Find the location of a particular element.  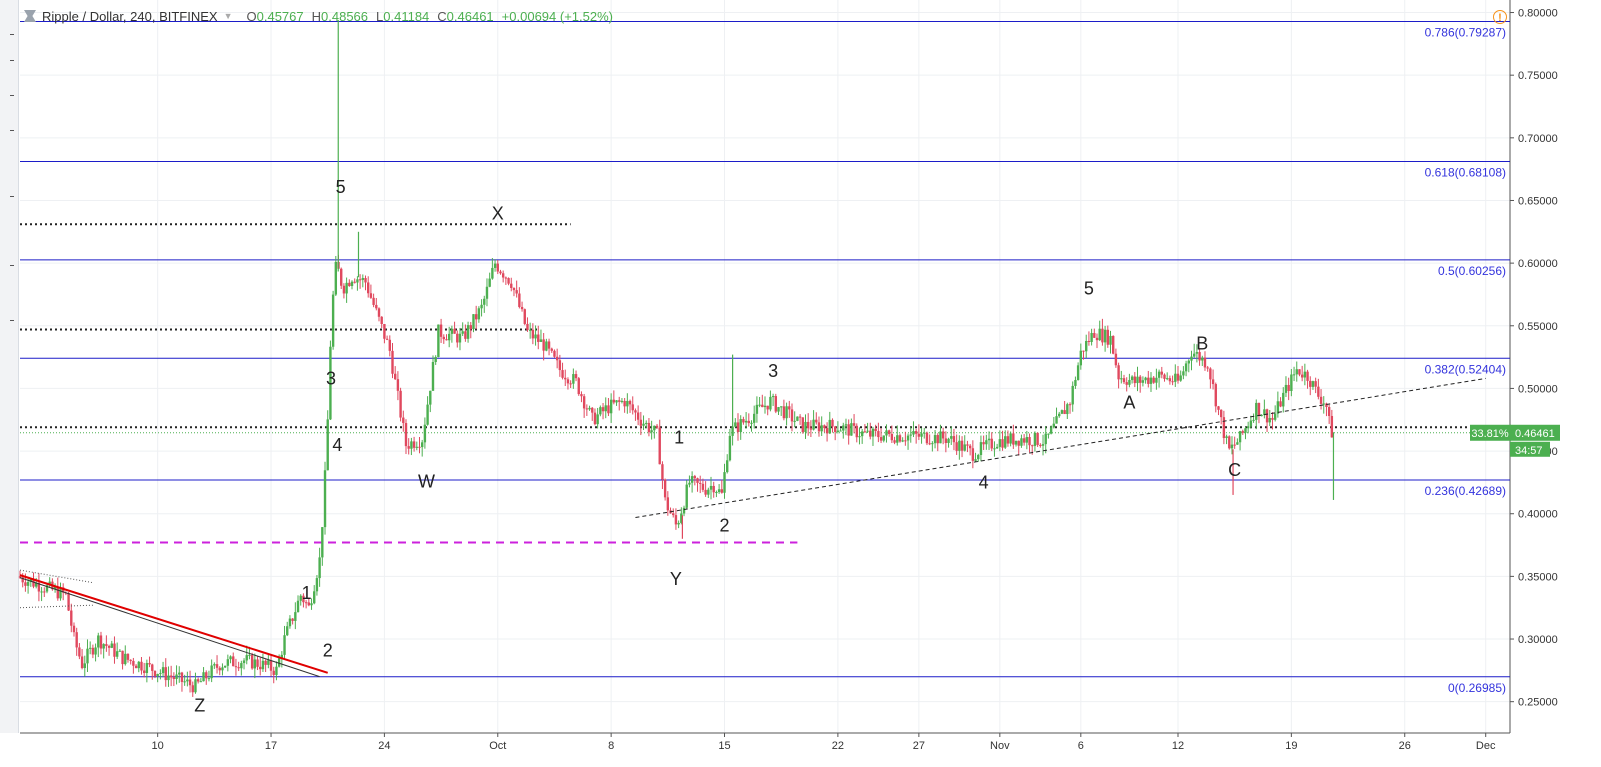

wave-label: 4 is located at coordinates (337, 445).